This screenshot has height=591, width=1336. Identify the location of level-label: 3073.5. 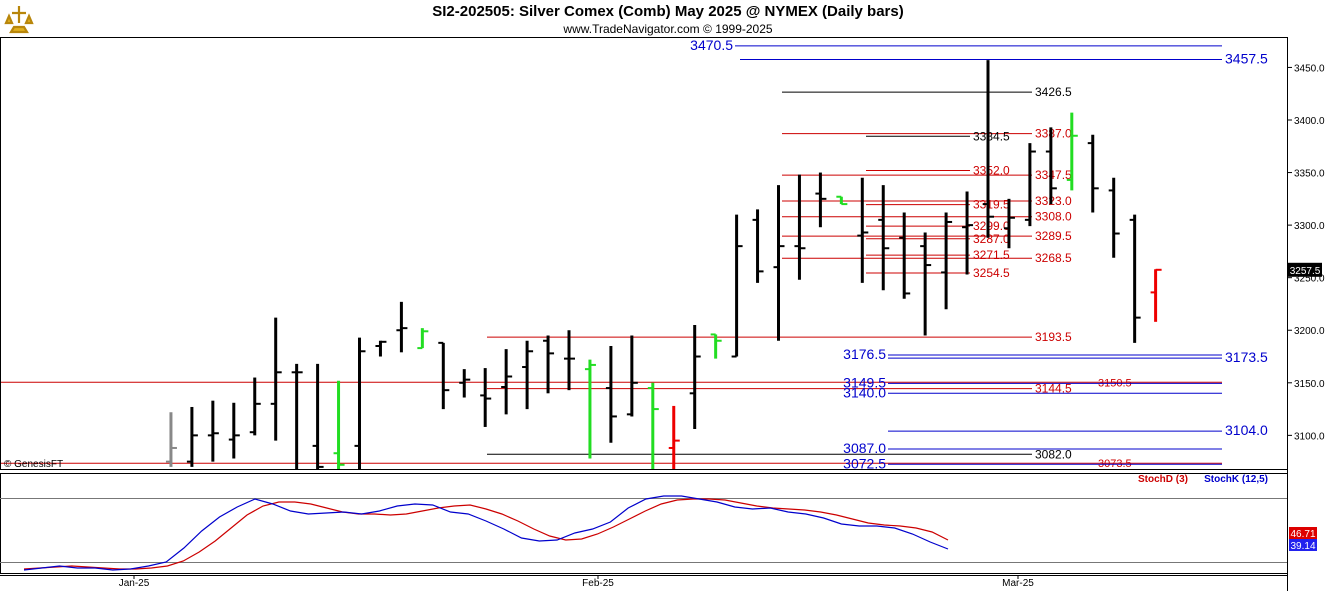
(1115, 464).